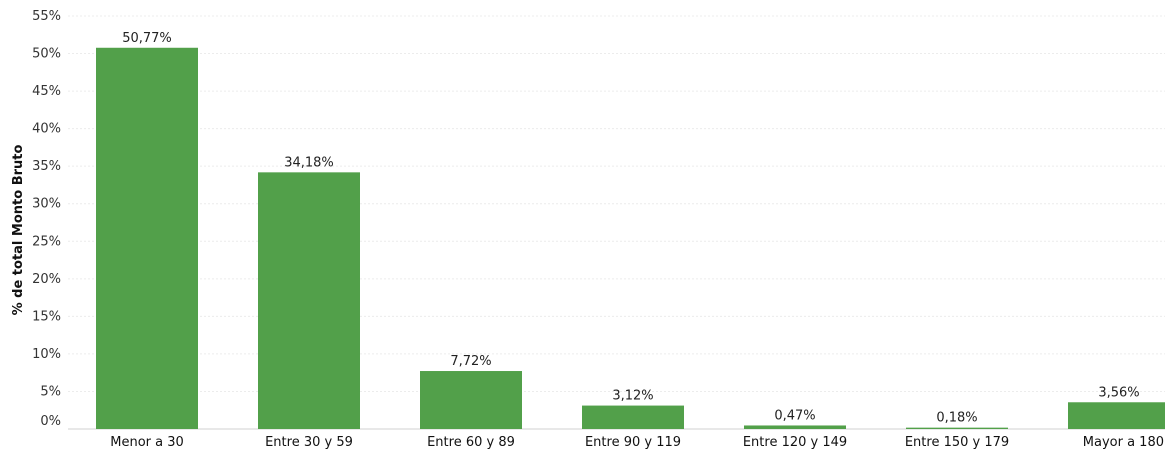 This screenshot has width=1165, height=452. I want to click on data-label: 34,18%, so click(309, 162).